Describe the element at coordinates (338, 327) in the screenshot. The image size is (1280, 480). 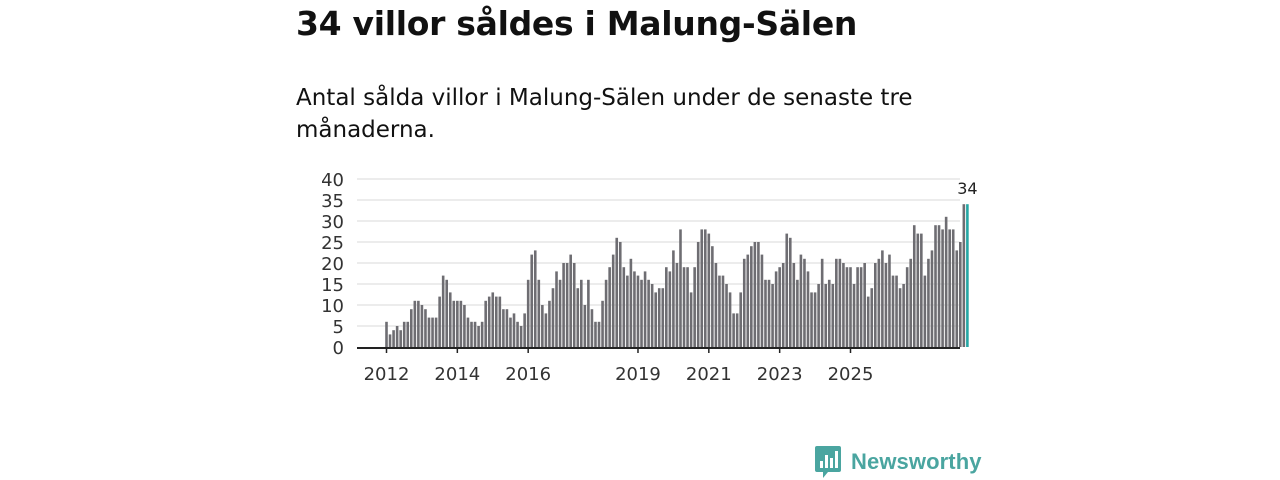
I see `y-tick-label: 5` at that location.